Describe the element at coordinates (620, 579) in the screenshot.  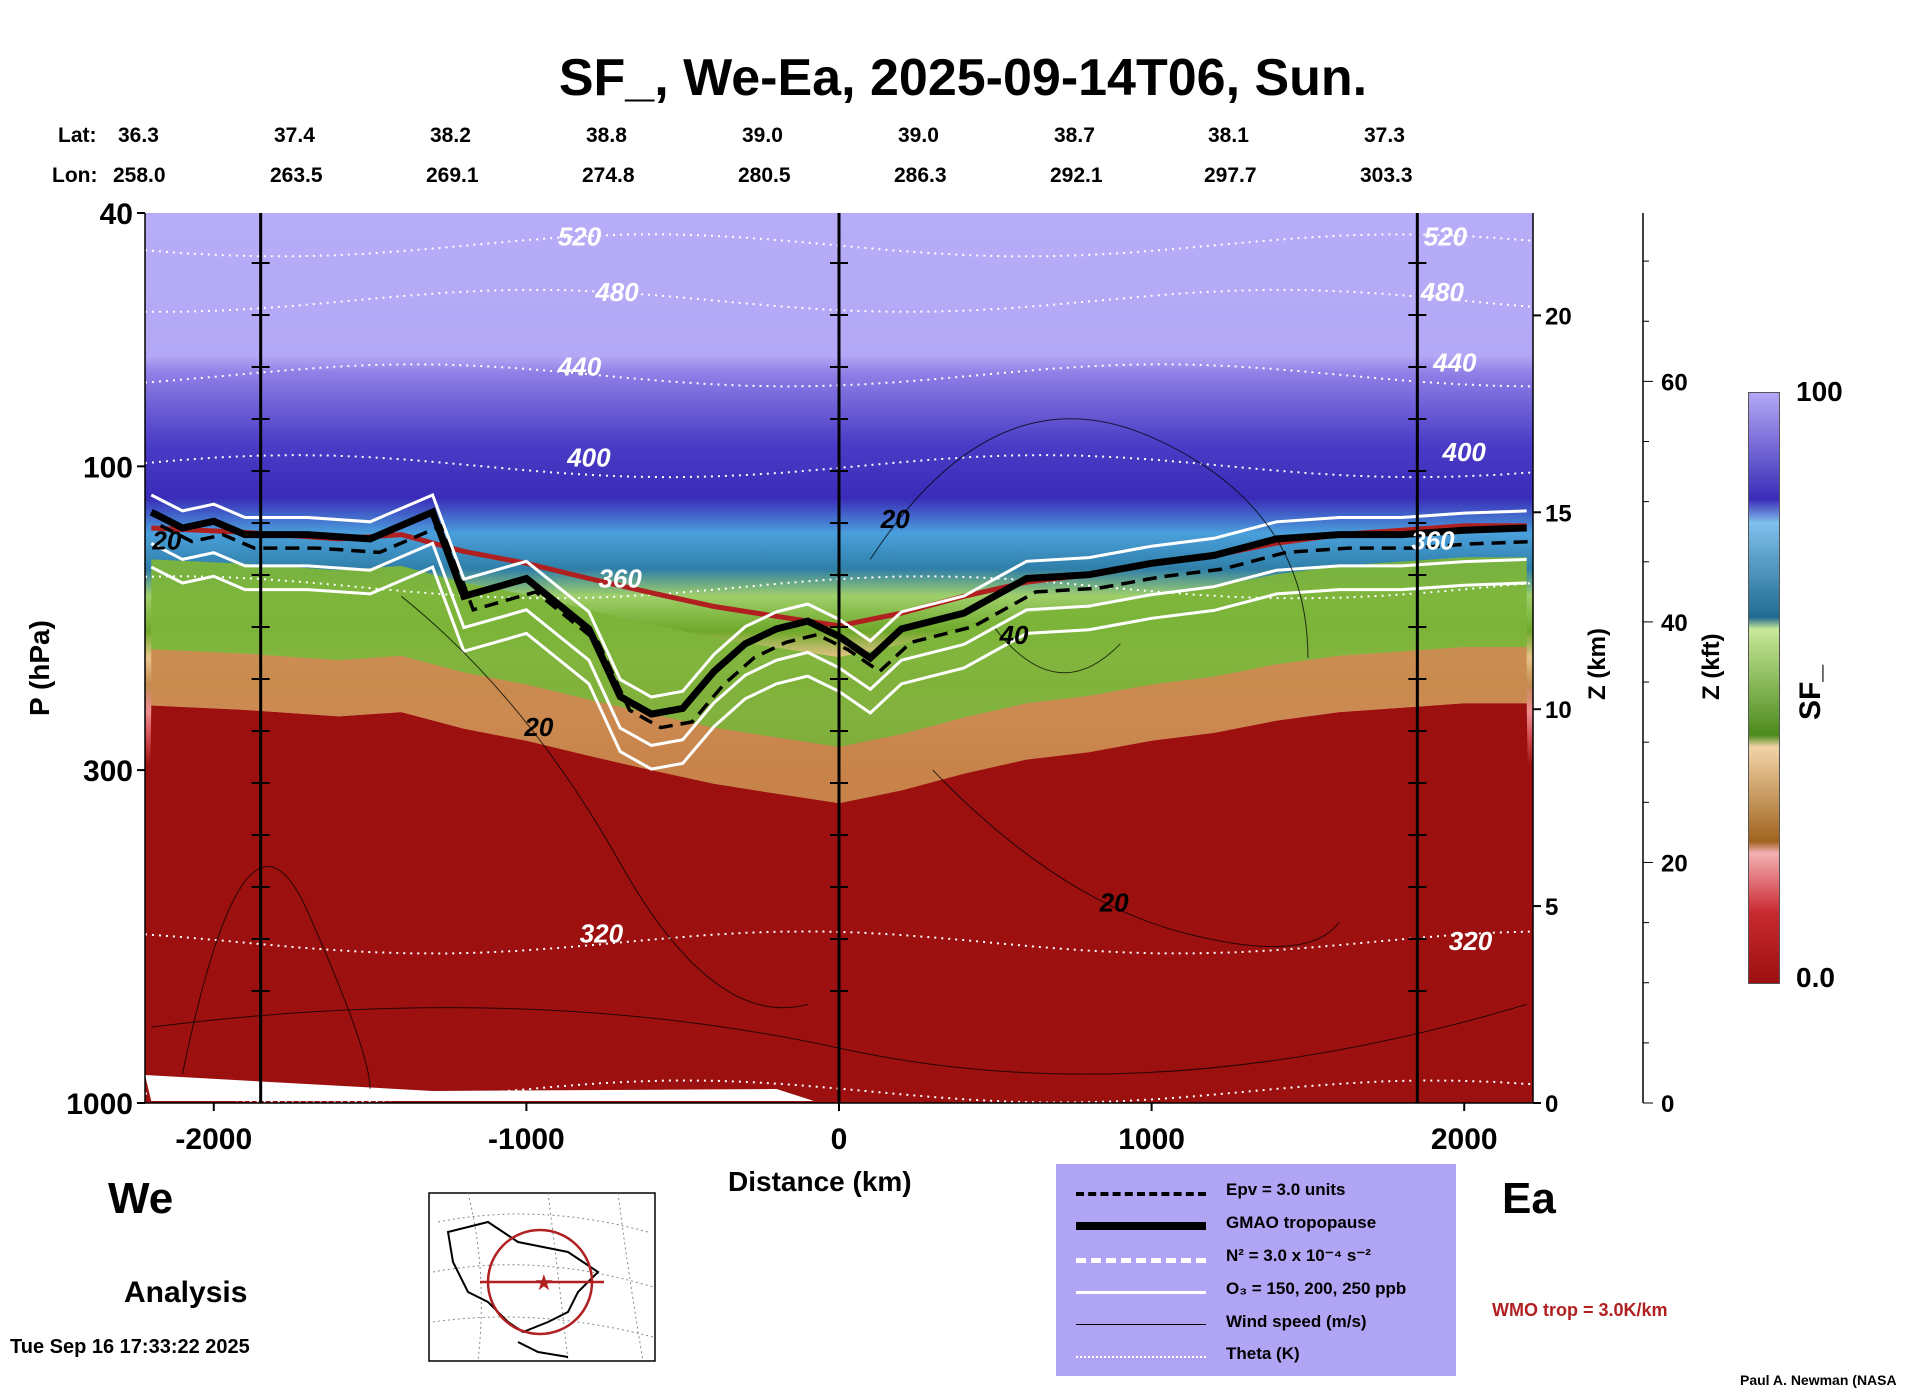
I see `theta-label: 360` at that location.